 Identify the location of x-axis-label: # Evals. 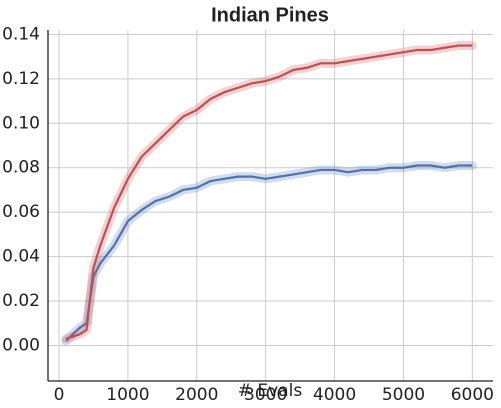
(270, 391).